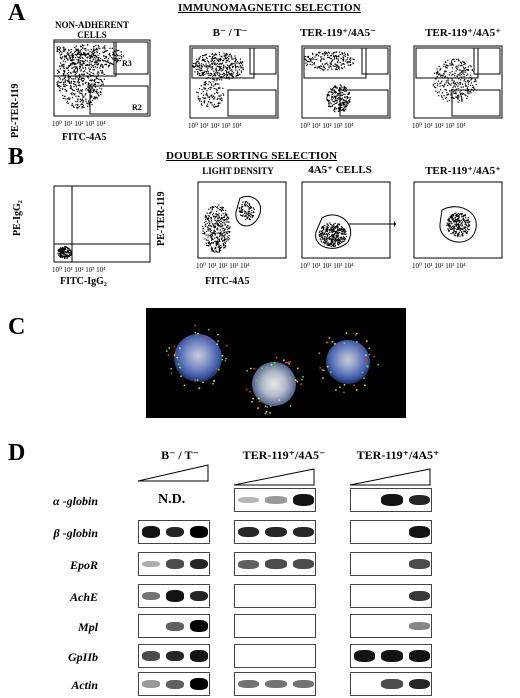 Image resolution: width=520 pixels, height=698 pixels. What do you see at coordinates (84, 137) in the screenshot?
I see `panel-a-x-axis: FITC-4A5` at bounding box center [84, 137].